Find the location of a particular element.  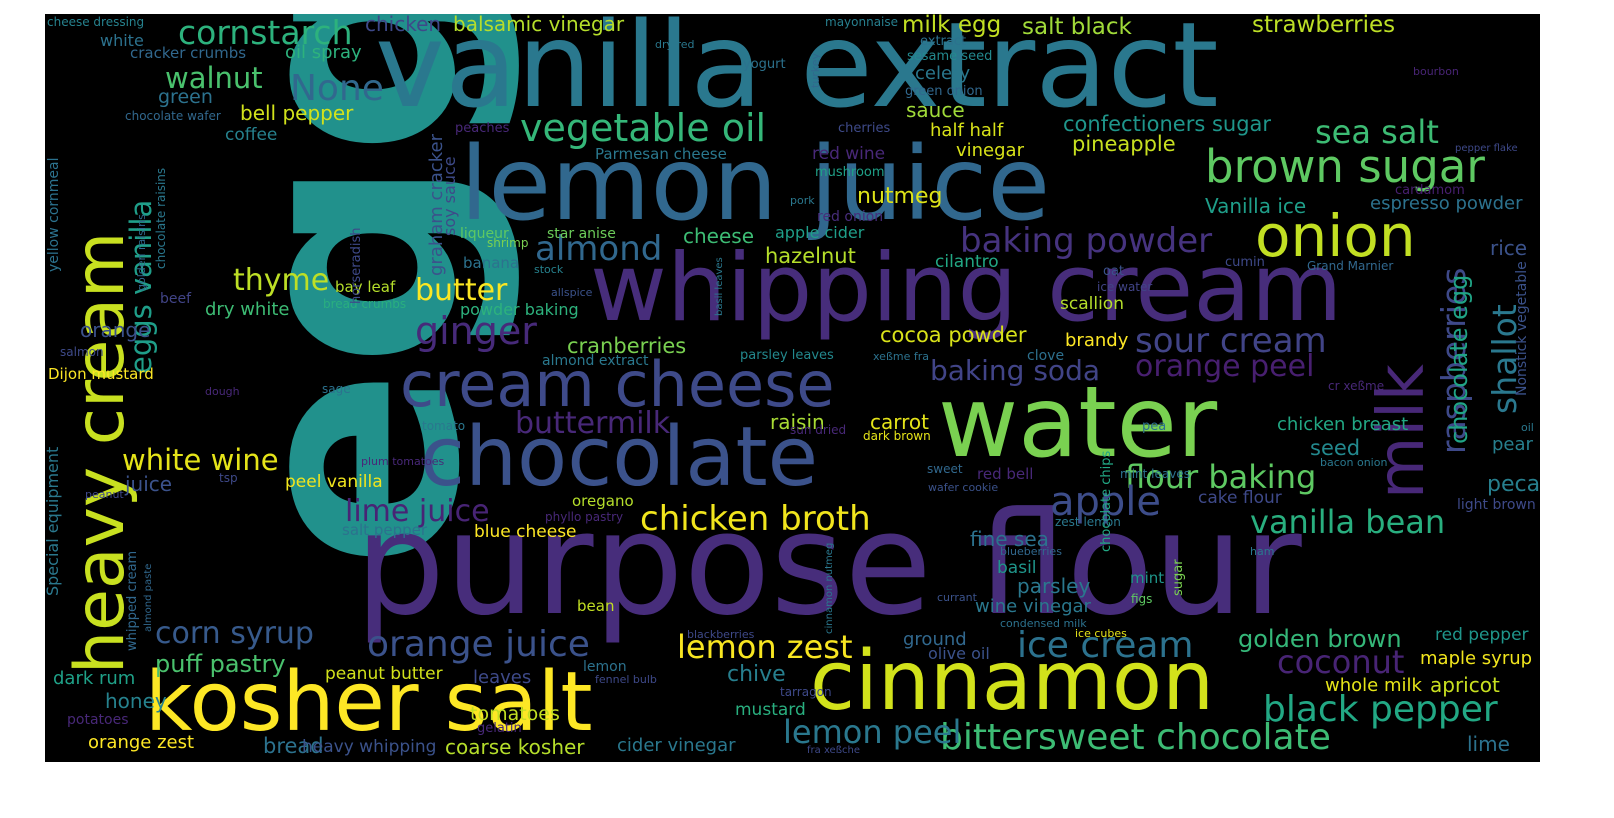

word-mint: mint is located at coordinates (1147, 578).